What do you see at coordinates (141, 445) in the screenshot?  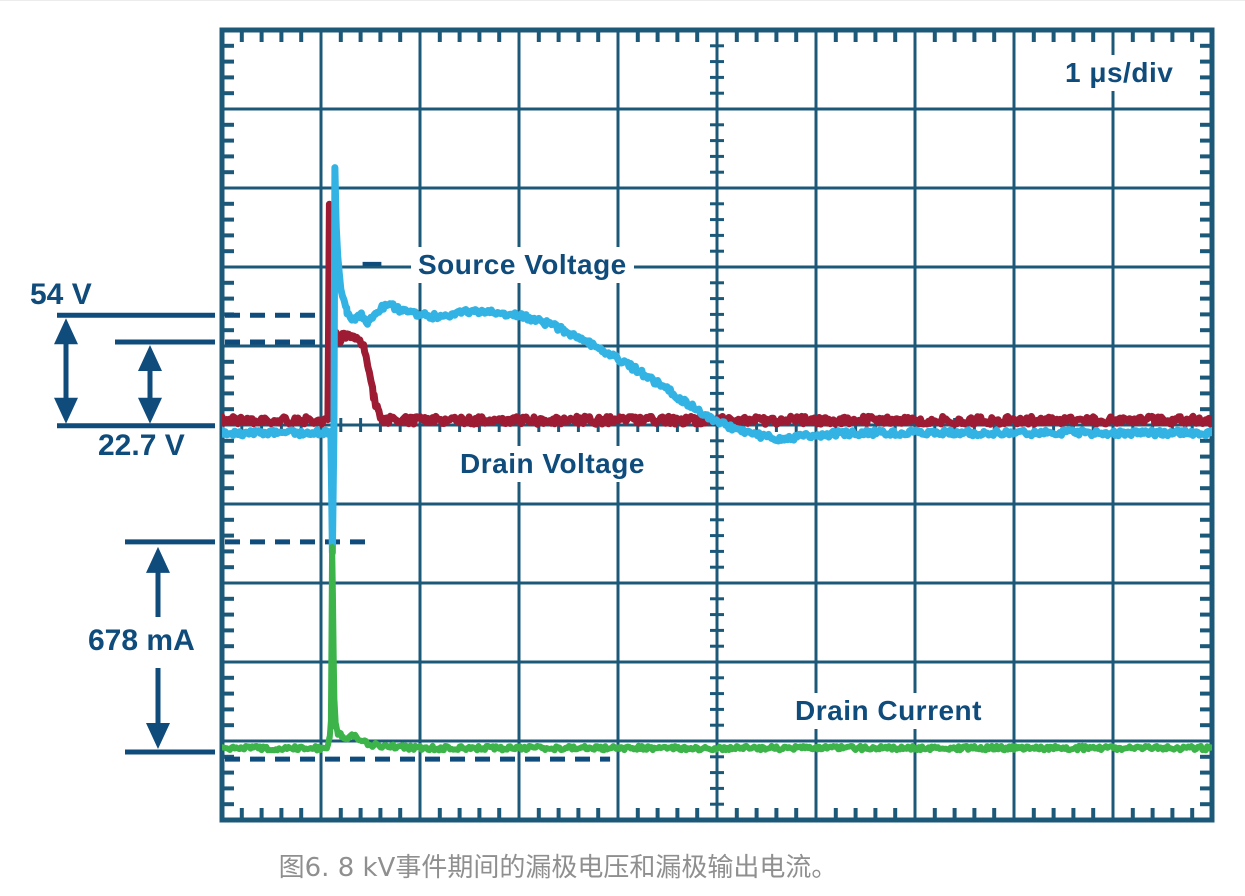 I see `delta-22v7-label: 22.7 V` at bounding box center [141, 445].